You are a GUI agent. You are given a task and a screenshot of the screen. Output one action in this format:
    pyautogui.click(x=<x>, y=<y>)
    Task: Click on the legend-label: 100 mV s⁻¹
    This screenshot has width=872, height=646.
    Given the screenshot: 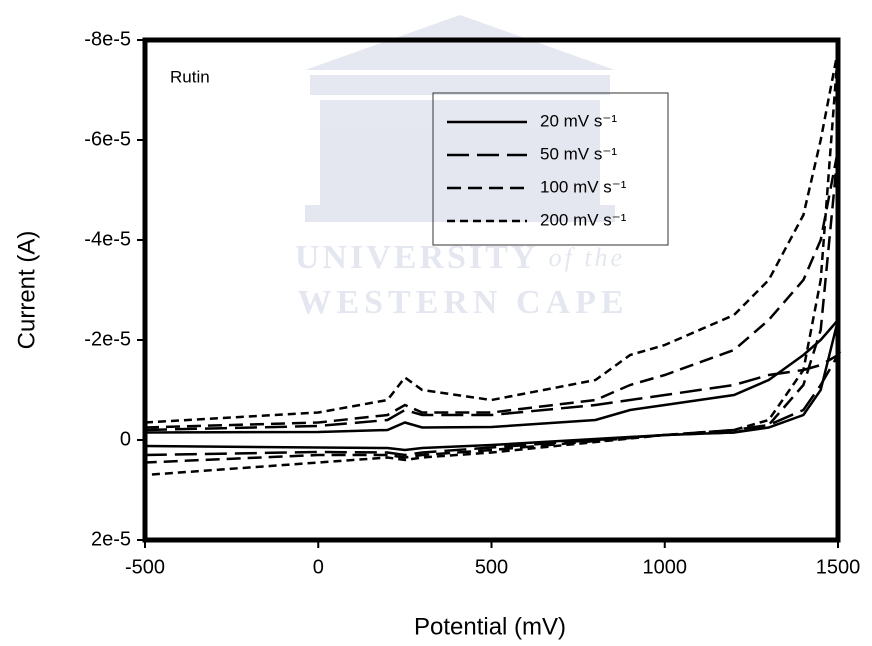 What is the action you would take?
    pyautogui.click(x=583, y=186)
    